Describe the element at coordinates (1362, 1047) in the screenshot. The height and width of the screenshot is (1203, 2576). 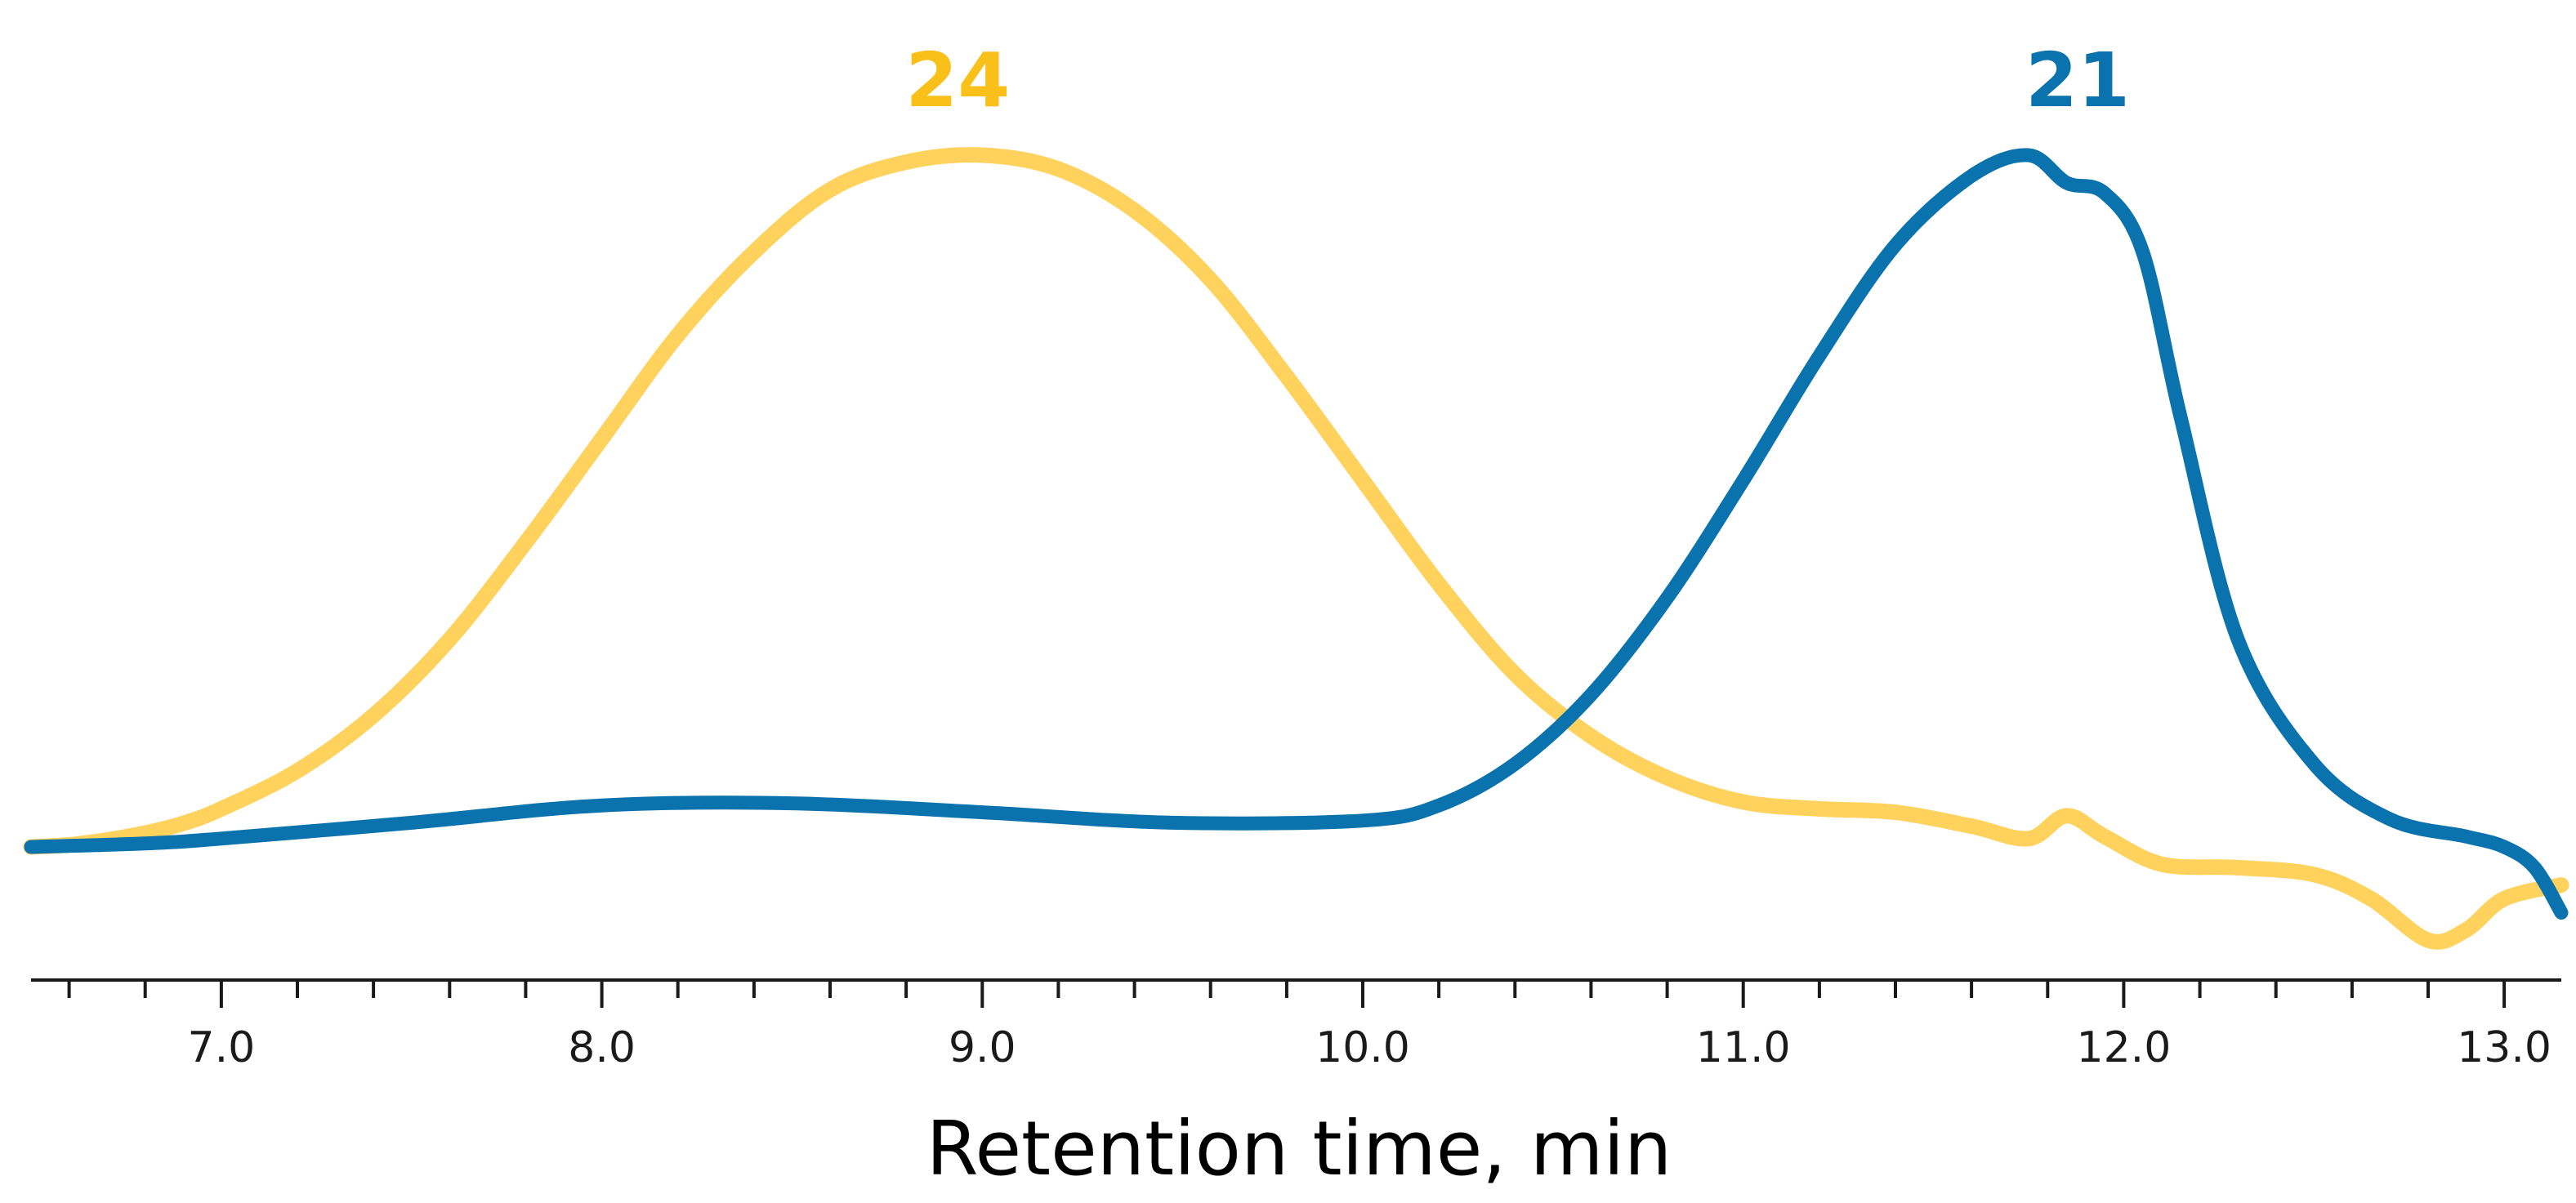
I see `x-tick-label: 10.0` at that location.